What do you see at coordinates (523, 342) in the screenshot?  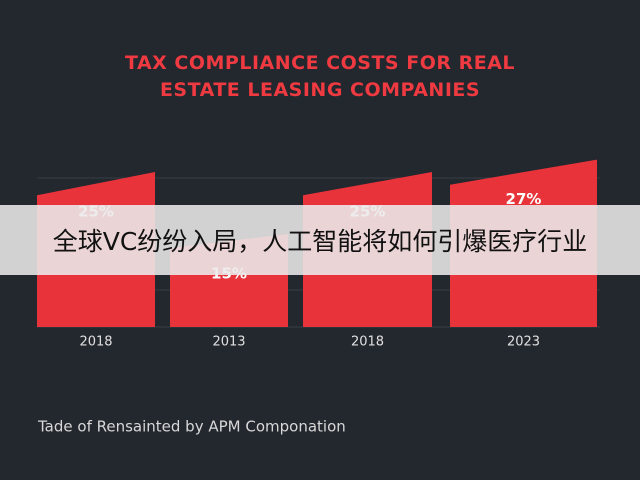 I see `x-tick-label: 2023` at bounding box center [523, 342].